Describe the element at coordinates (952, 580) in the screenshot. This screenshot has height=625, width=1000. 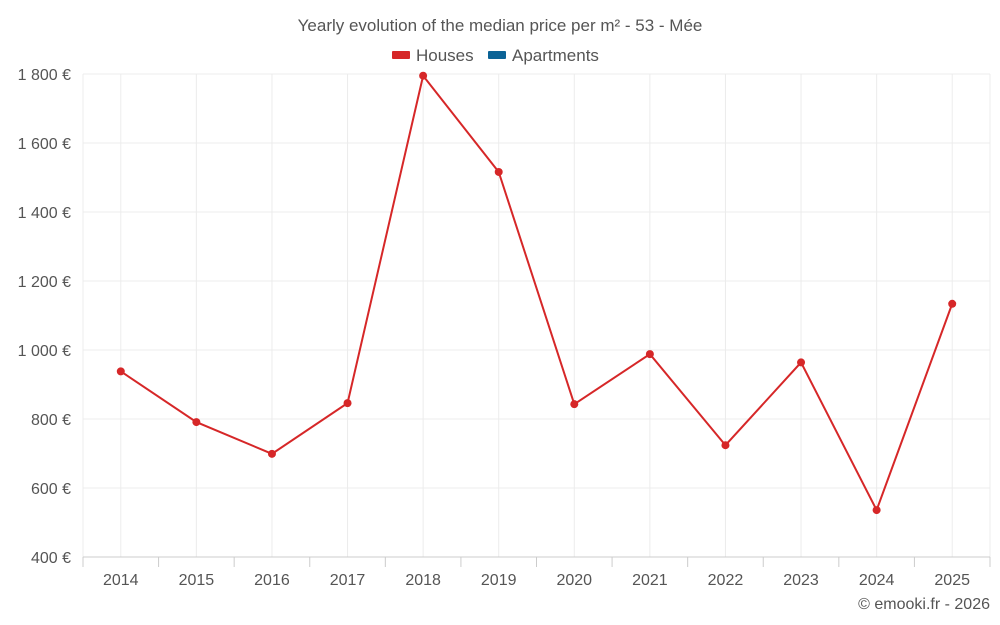
I see `x-tick-label: 2025` at that location.